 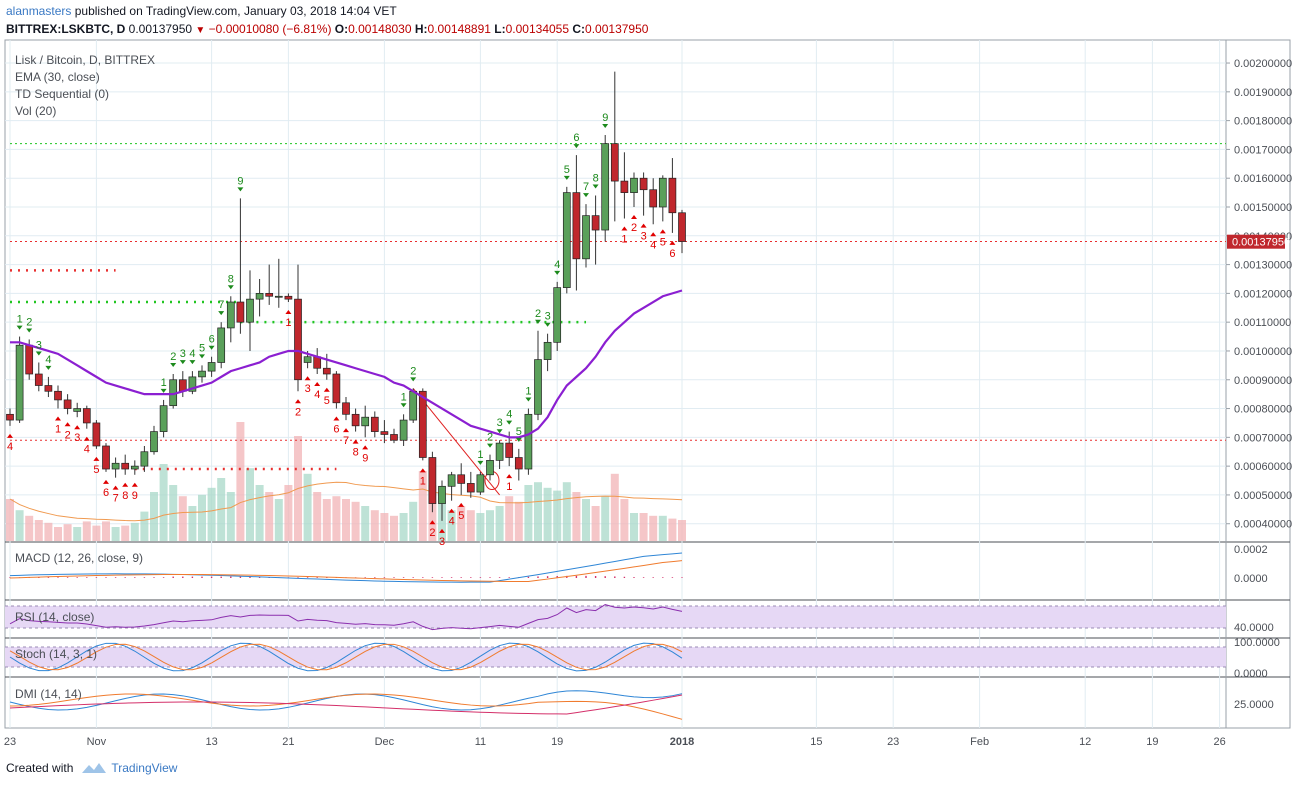 What do you see at coordinates (1251, 550) in the screenshot?
I see `macd-tick: 0.0002` at bounding box center [1251, 550].